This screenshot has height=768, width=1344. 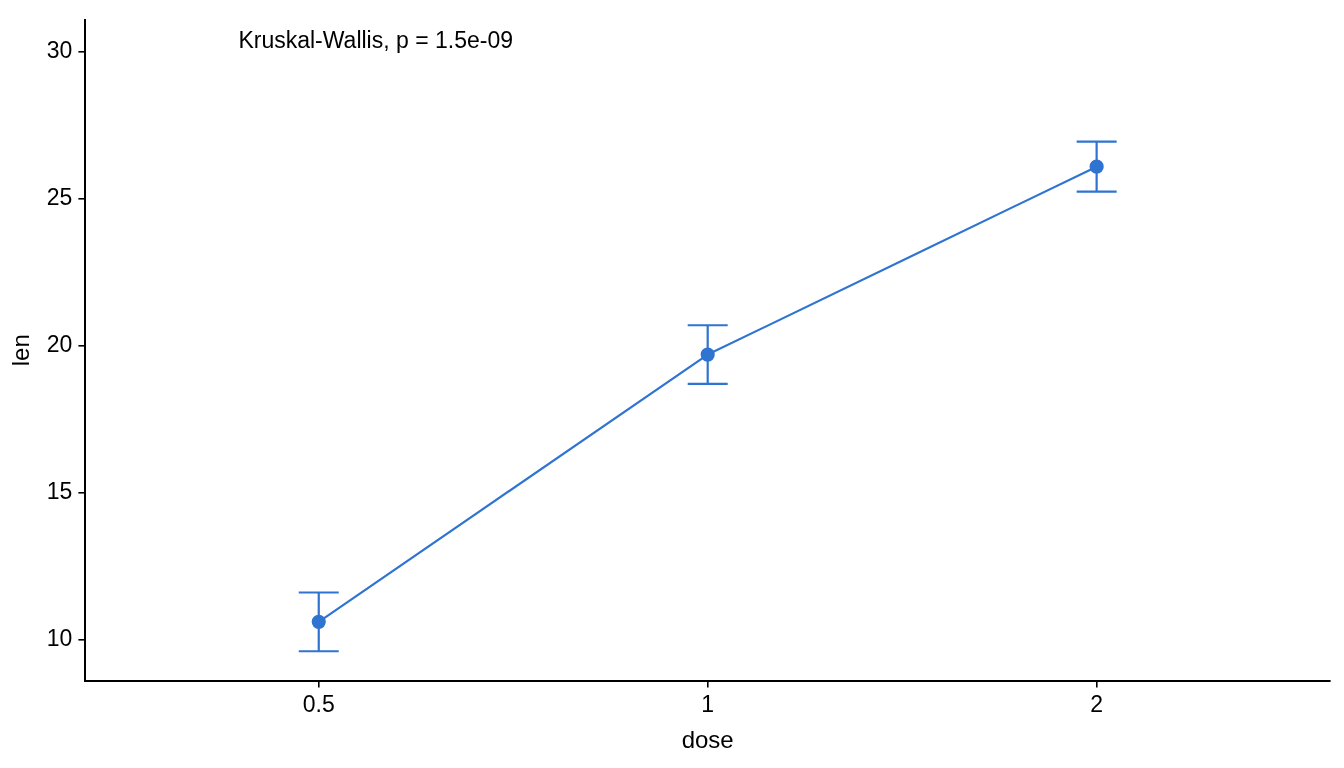 I want to click on y-axis-title: len, so click(x=21, y=350).